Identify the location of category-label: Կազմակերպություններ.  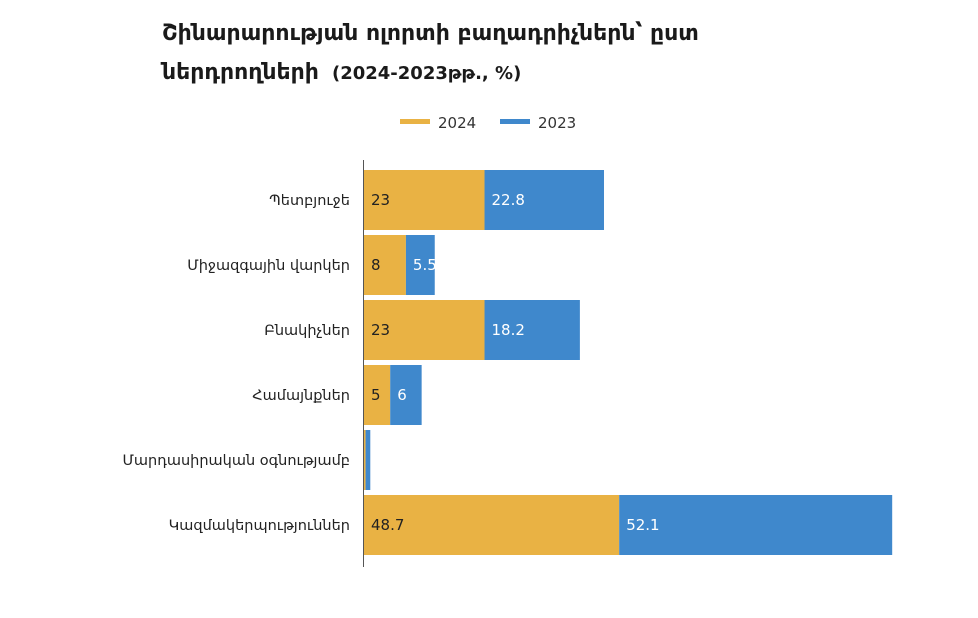
(259, 526).